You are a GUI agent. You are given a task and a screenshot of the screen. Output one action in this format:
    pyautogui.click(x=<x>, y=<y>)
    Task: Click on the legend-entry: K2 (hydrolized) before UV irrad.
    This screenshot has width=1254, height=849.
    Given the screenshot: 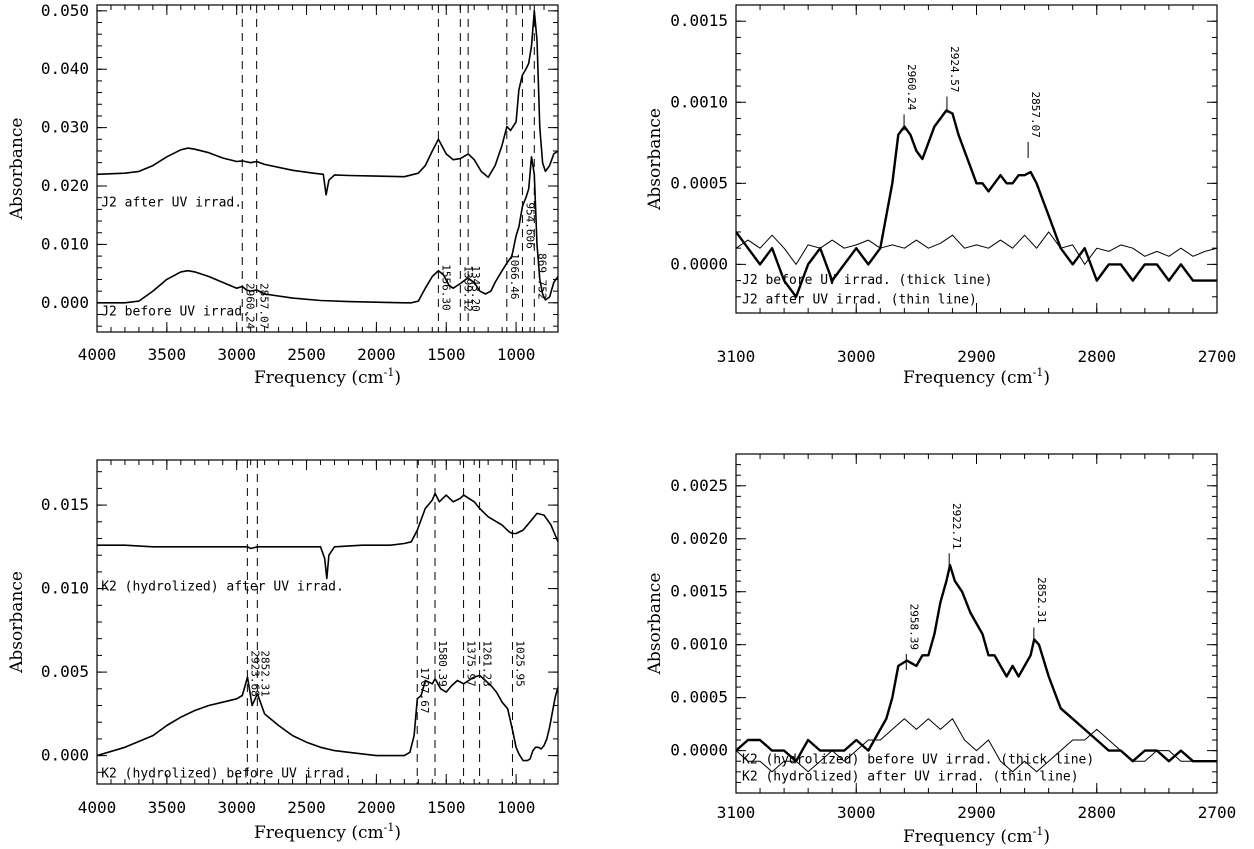 What is the action you would take?
    pyautogui.click(x=226, y=773)
    